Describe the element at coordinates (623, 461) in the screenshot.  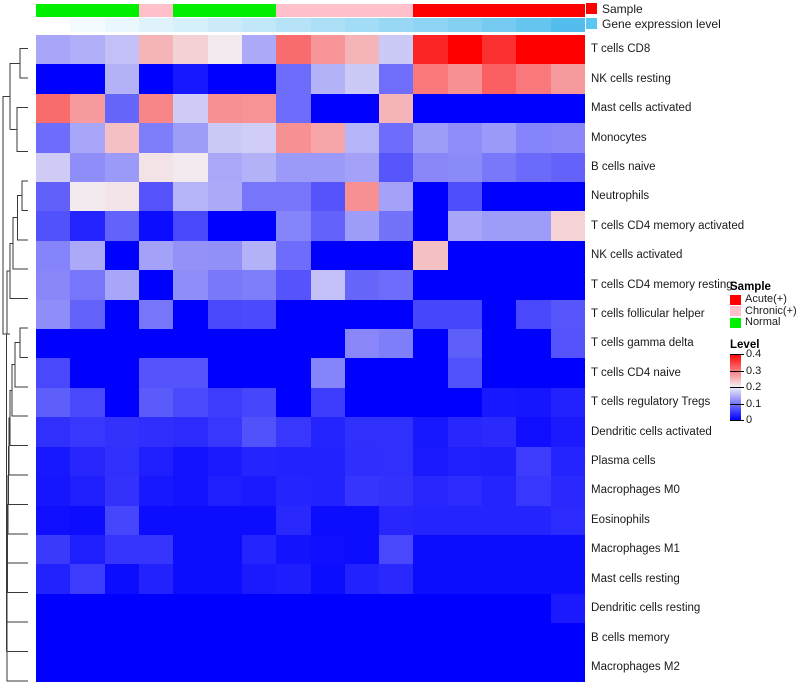
I see `row-label: Plasma cells` at that location.